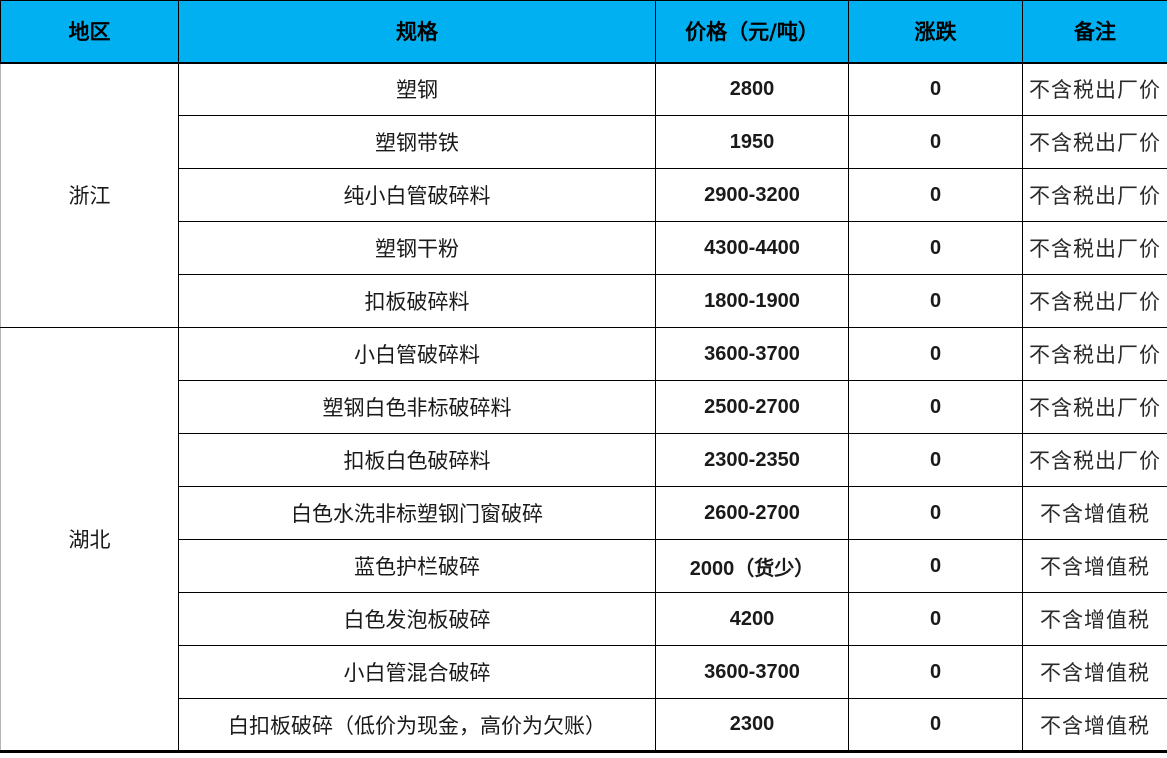 This screenshot has height=758, width=1167. I want to click on price-cell: 2900-3200, so click(752, 195).